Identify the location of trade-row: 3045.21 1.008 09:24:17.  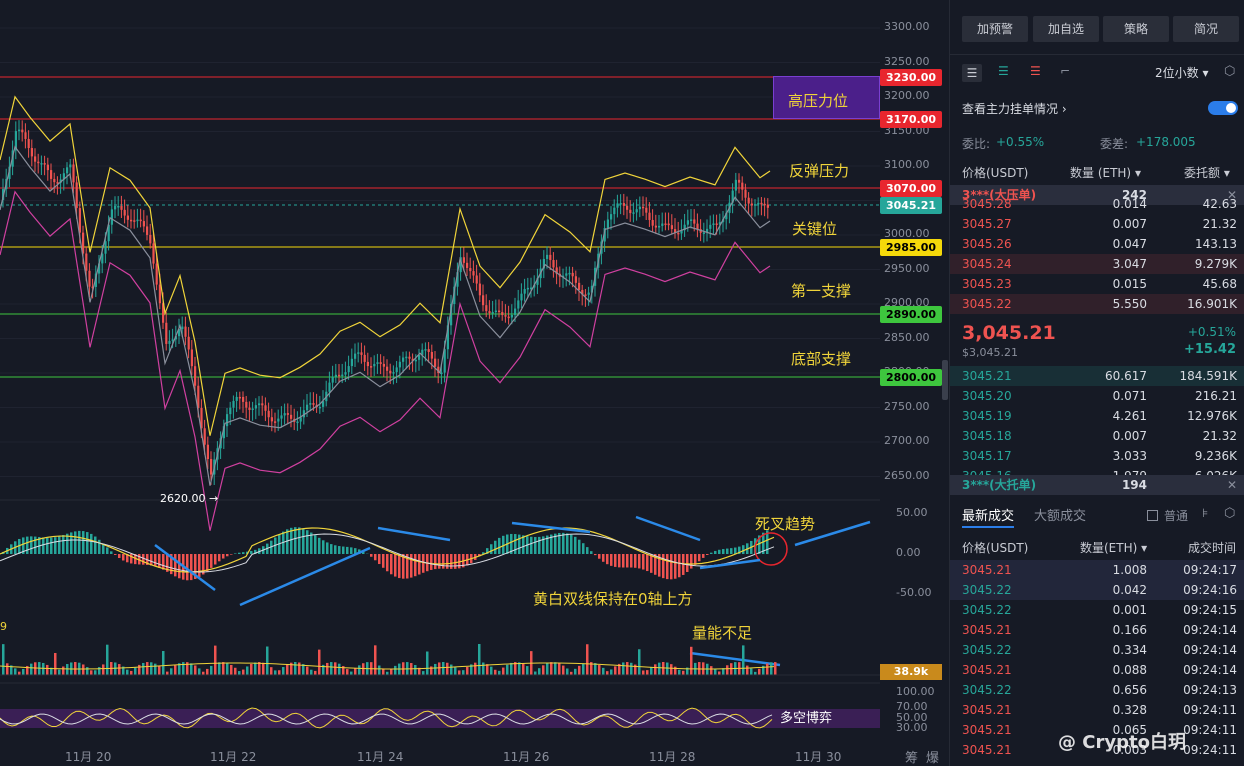
(1097, 570).